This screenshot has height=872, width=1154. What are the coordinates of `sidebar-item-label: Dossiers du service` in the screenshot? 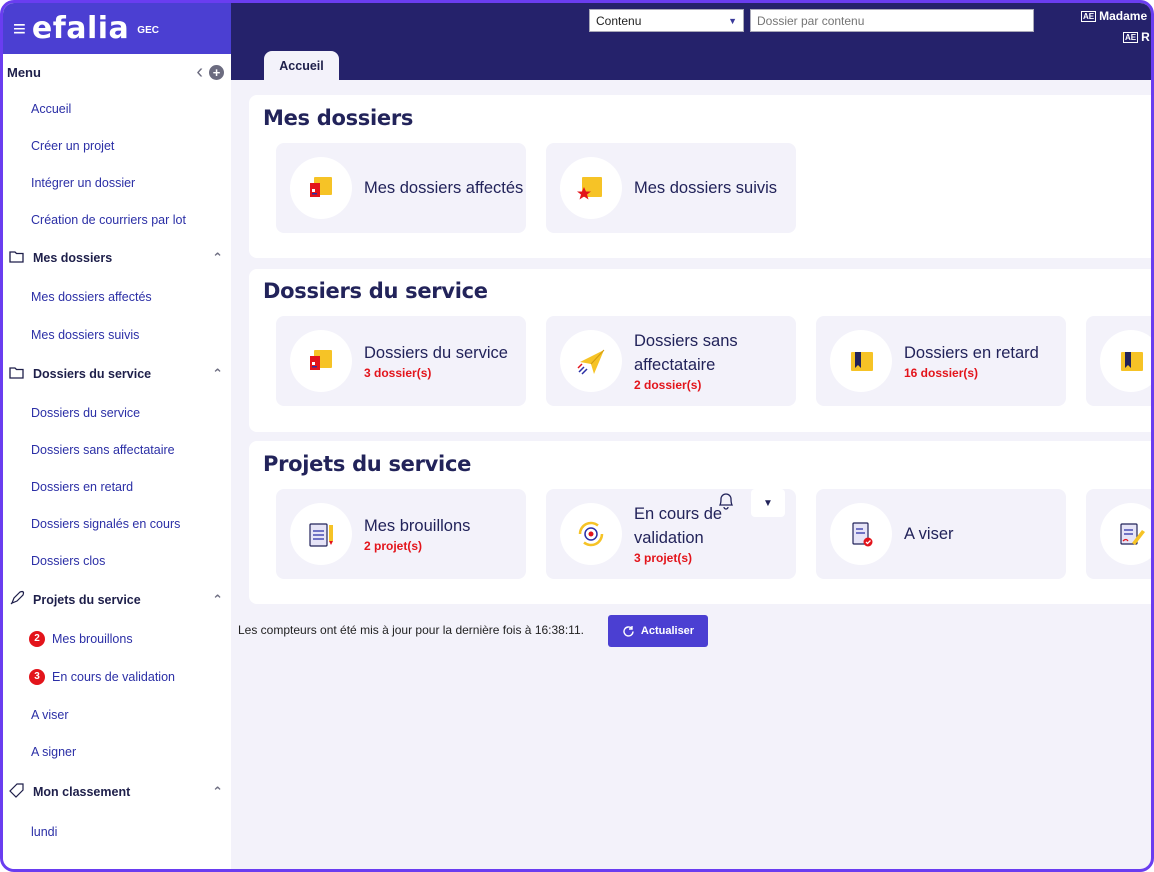 It's located at (86, 412).